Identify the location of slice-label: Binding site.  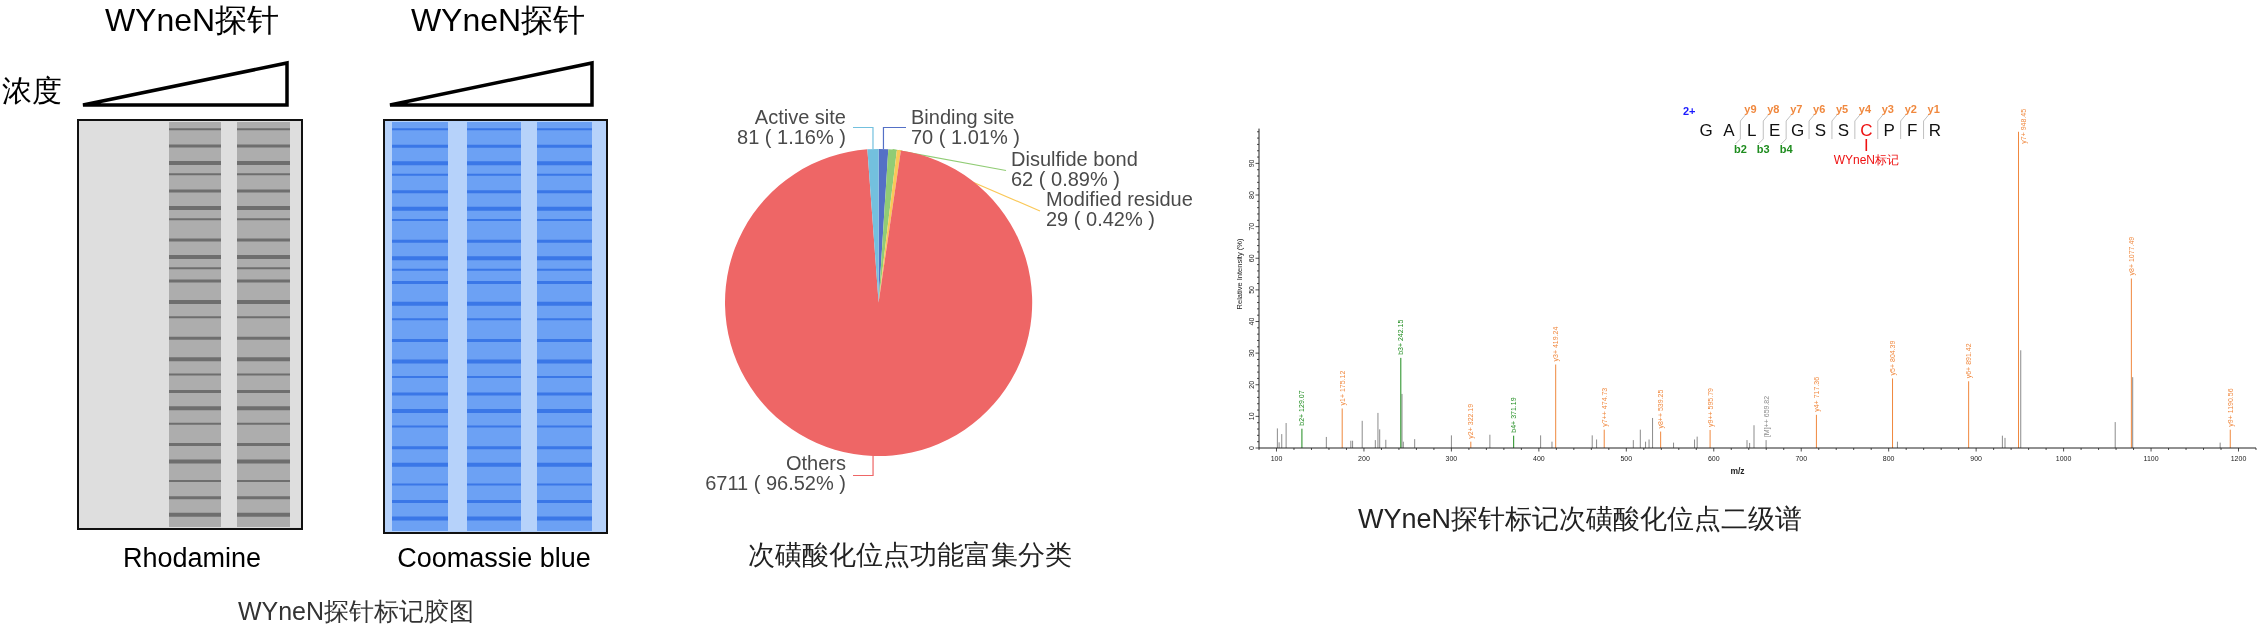
(963, 117).